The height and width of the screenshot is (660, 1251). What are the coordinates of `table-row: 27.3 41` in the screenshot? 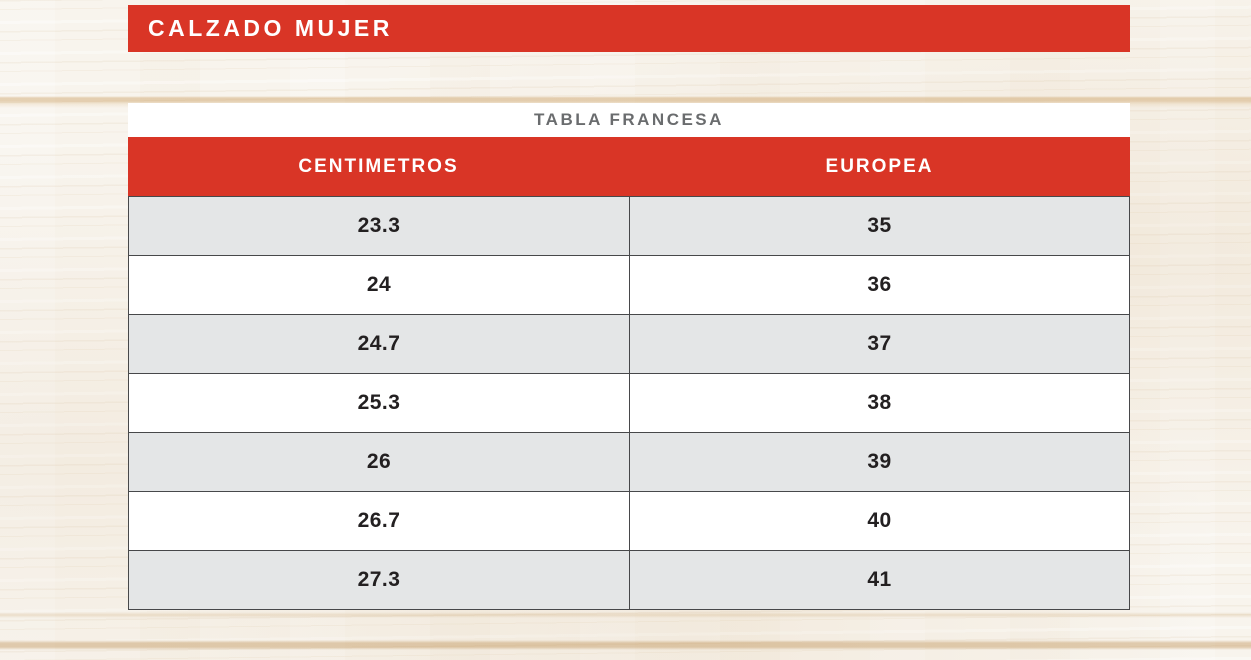 It's located at (629, 579).